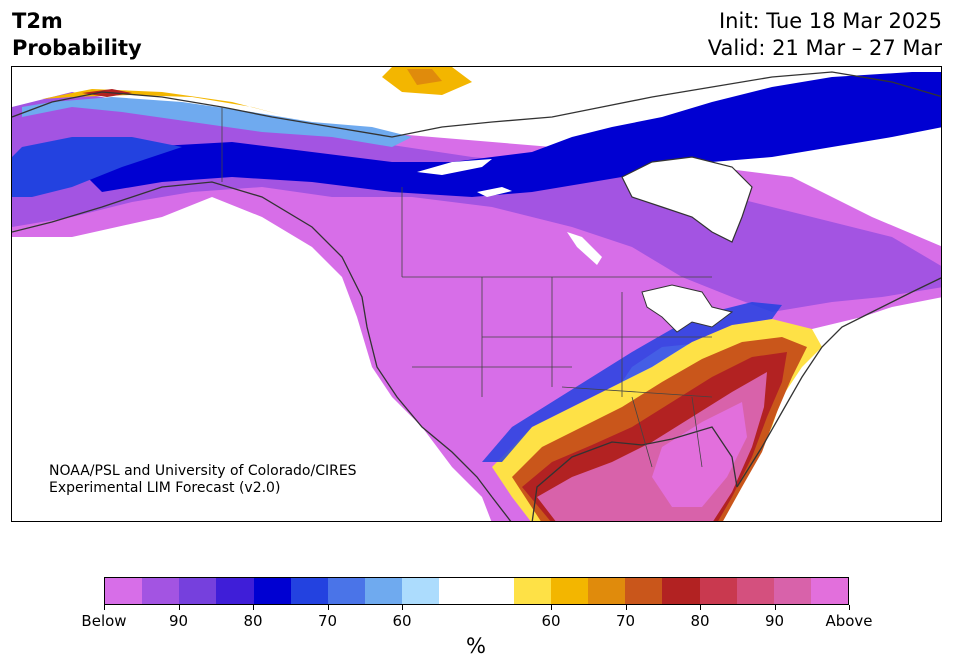 Image resolution: width=954 pixels, height=671 pixels. I want to click on great-slave-lake, so click(454, 167).